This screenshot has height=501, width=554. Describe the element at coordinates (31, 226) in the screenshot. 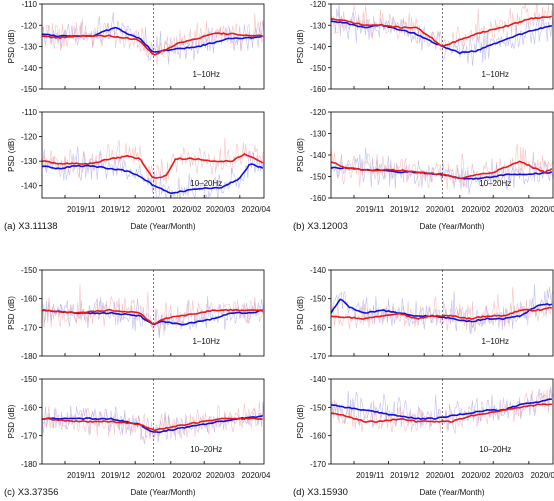

I see `panel-label: (a) X3.11138` at that location.